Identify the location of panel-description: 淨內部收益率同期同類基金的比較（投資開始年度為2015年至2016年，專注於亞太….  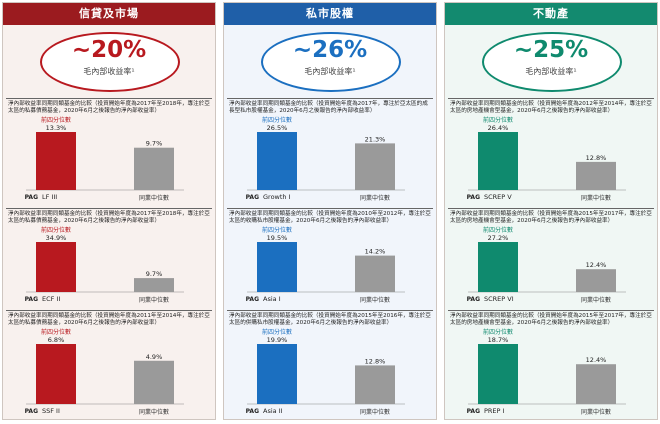
(330, 320).